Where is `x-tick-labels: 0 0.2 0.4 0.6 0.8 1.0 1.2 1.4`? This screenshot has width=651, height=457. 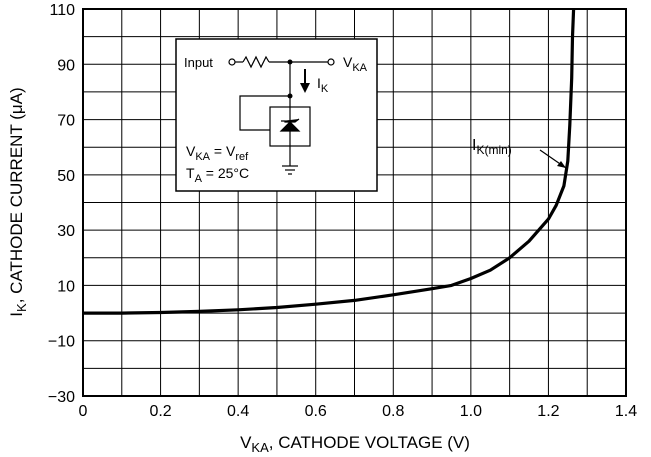
x-tick-labels: 0 0.2 0.4 0.6 0.8 1.0 1.2 1.4 is located at coordinates (358, 411).